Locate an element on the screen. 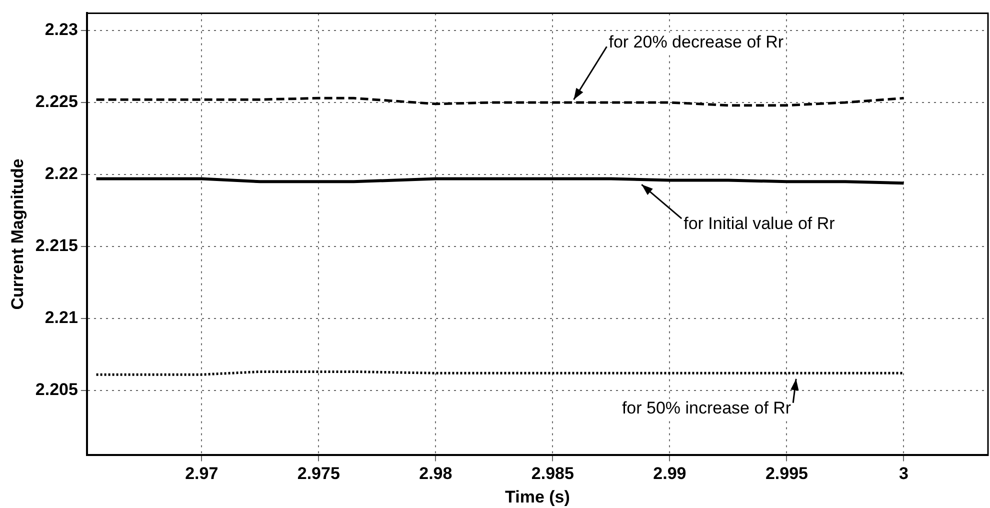 This screenshot has width=990, height=508. annotation: for 50% increase of Rr is located at coordinates (707, 408).